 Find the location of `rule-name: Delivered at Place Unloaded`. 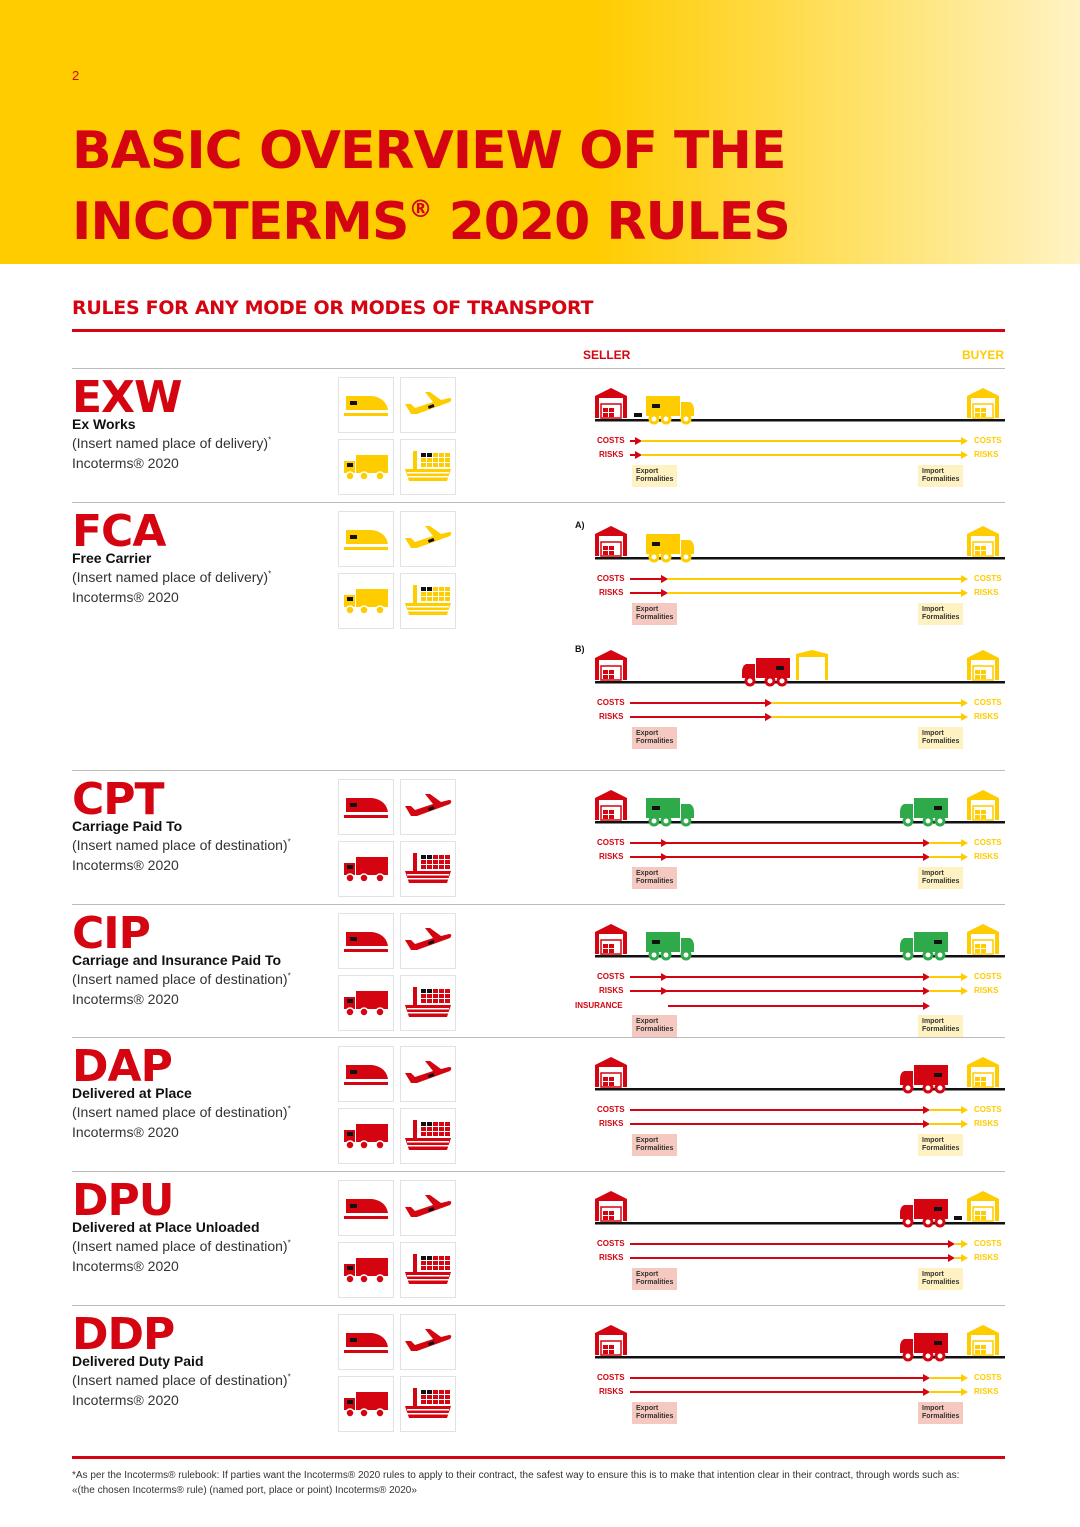

rule-name: Delivered at Place Unloaded is located at coordinates (166, 1227).